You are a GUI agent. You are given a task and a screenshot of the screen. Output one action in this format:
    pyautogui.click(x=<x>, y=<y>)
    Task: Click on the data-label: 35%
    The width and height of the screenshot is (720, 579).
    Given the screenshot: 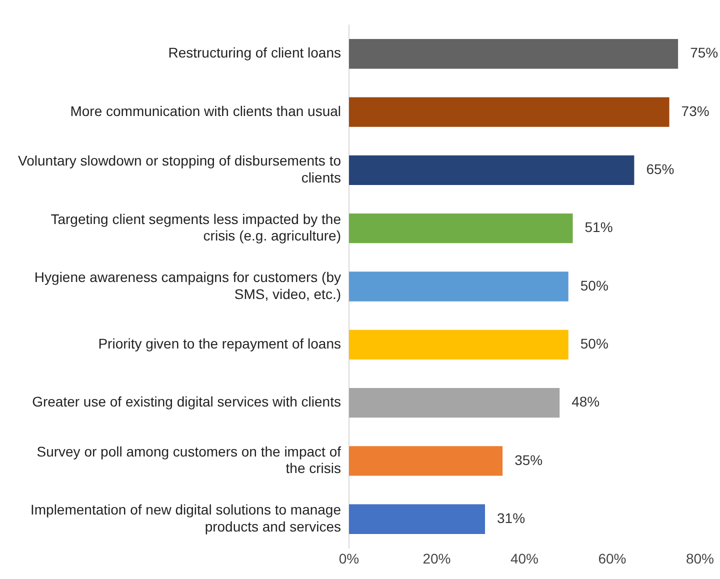 What is the action you would take?
    pyautogui.click(x=528, y=460)
    